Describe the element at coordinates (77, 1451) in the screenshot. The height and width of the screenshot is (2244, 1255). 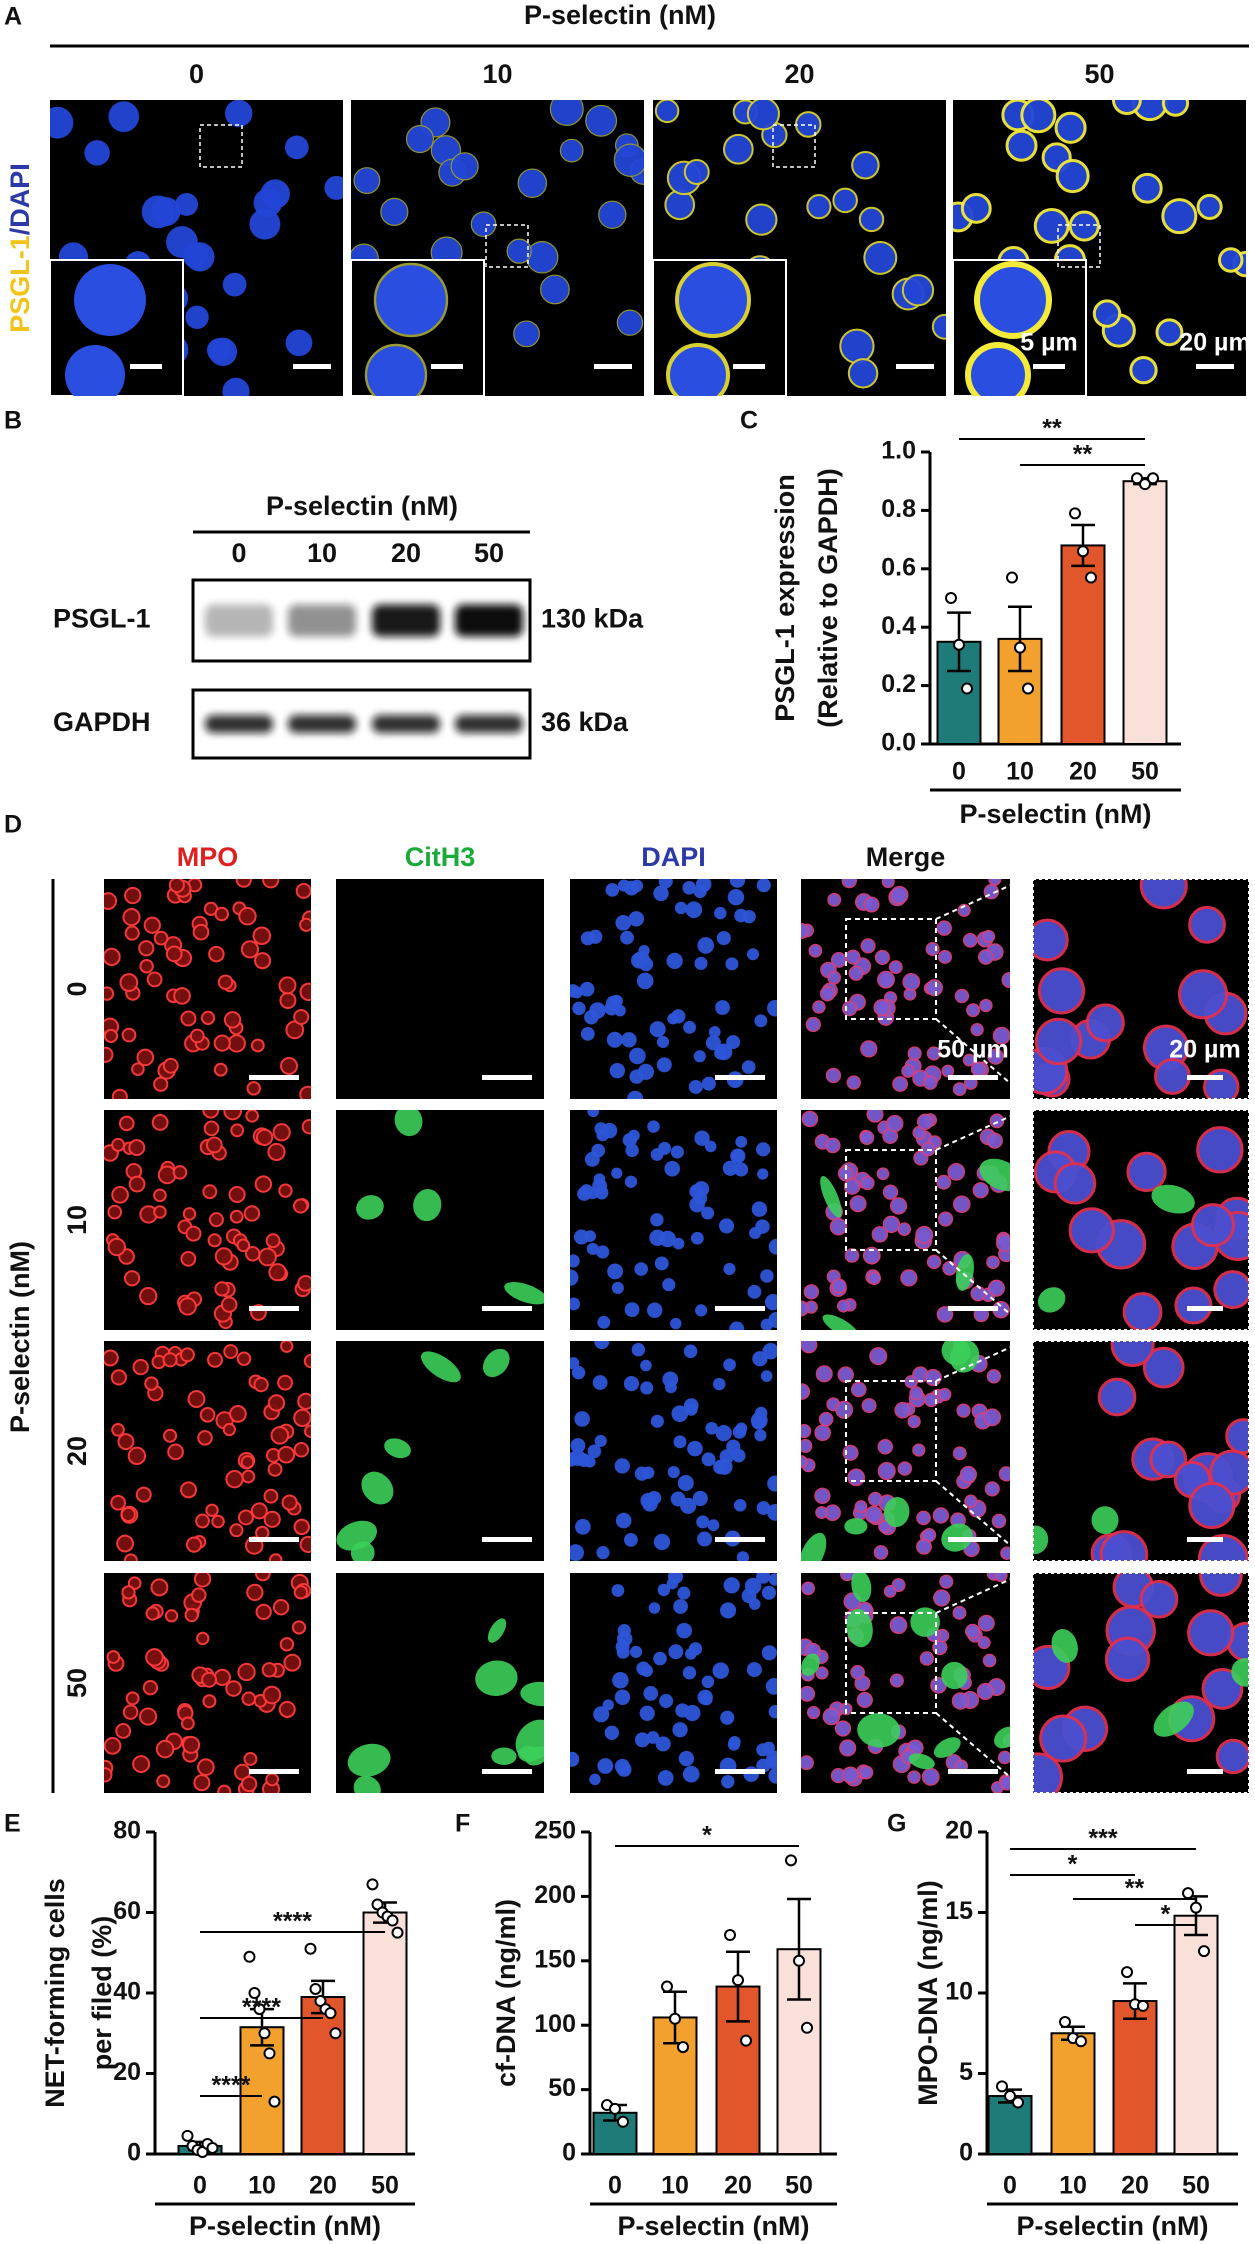
I see `row-label: 20` at that location.